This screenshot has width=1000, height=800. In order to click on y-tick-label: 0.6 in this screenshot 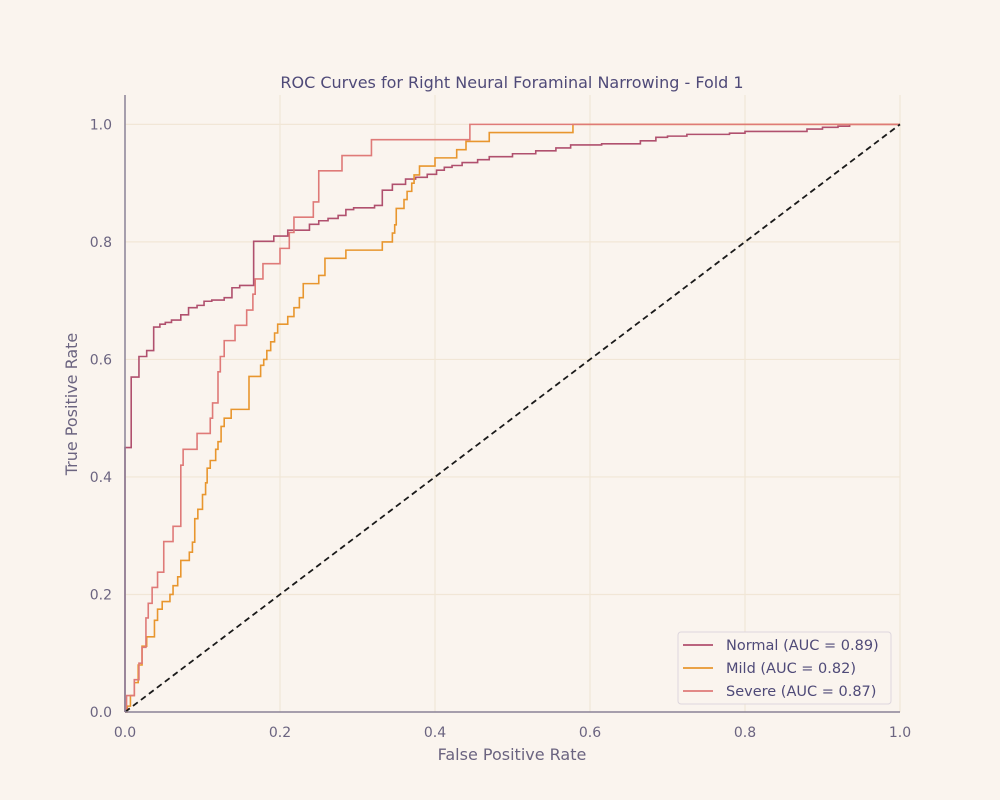, I will do `click(101, 360)`.